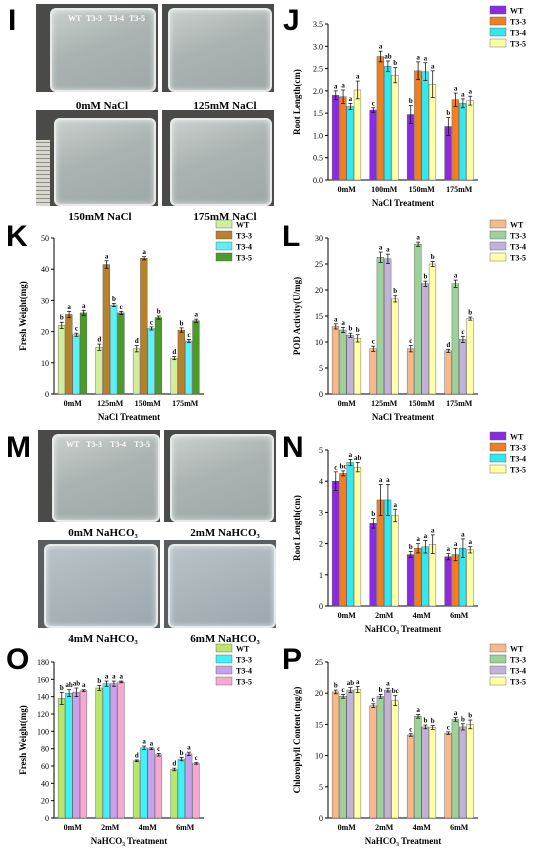  I want to click on y-axis-label: POD Activity(U/mg), so click(297, 316).